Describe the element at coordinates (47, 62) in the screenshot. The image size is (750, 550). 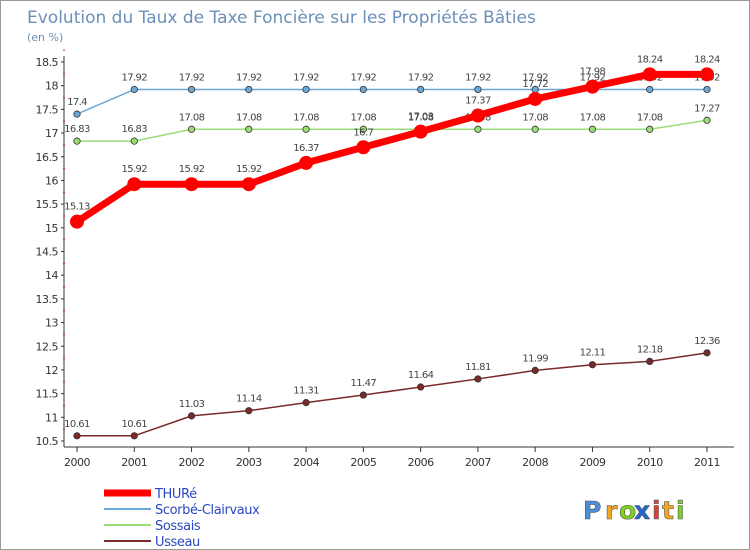
I see `y-tick-label: 18.5` at that location.